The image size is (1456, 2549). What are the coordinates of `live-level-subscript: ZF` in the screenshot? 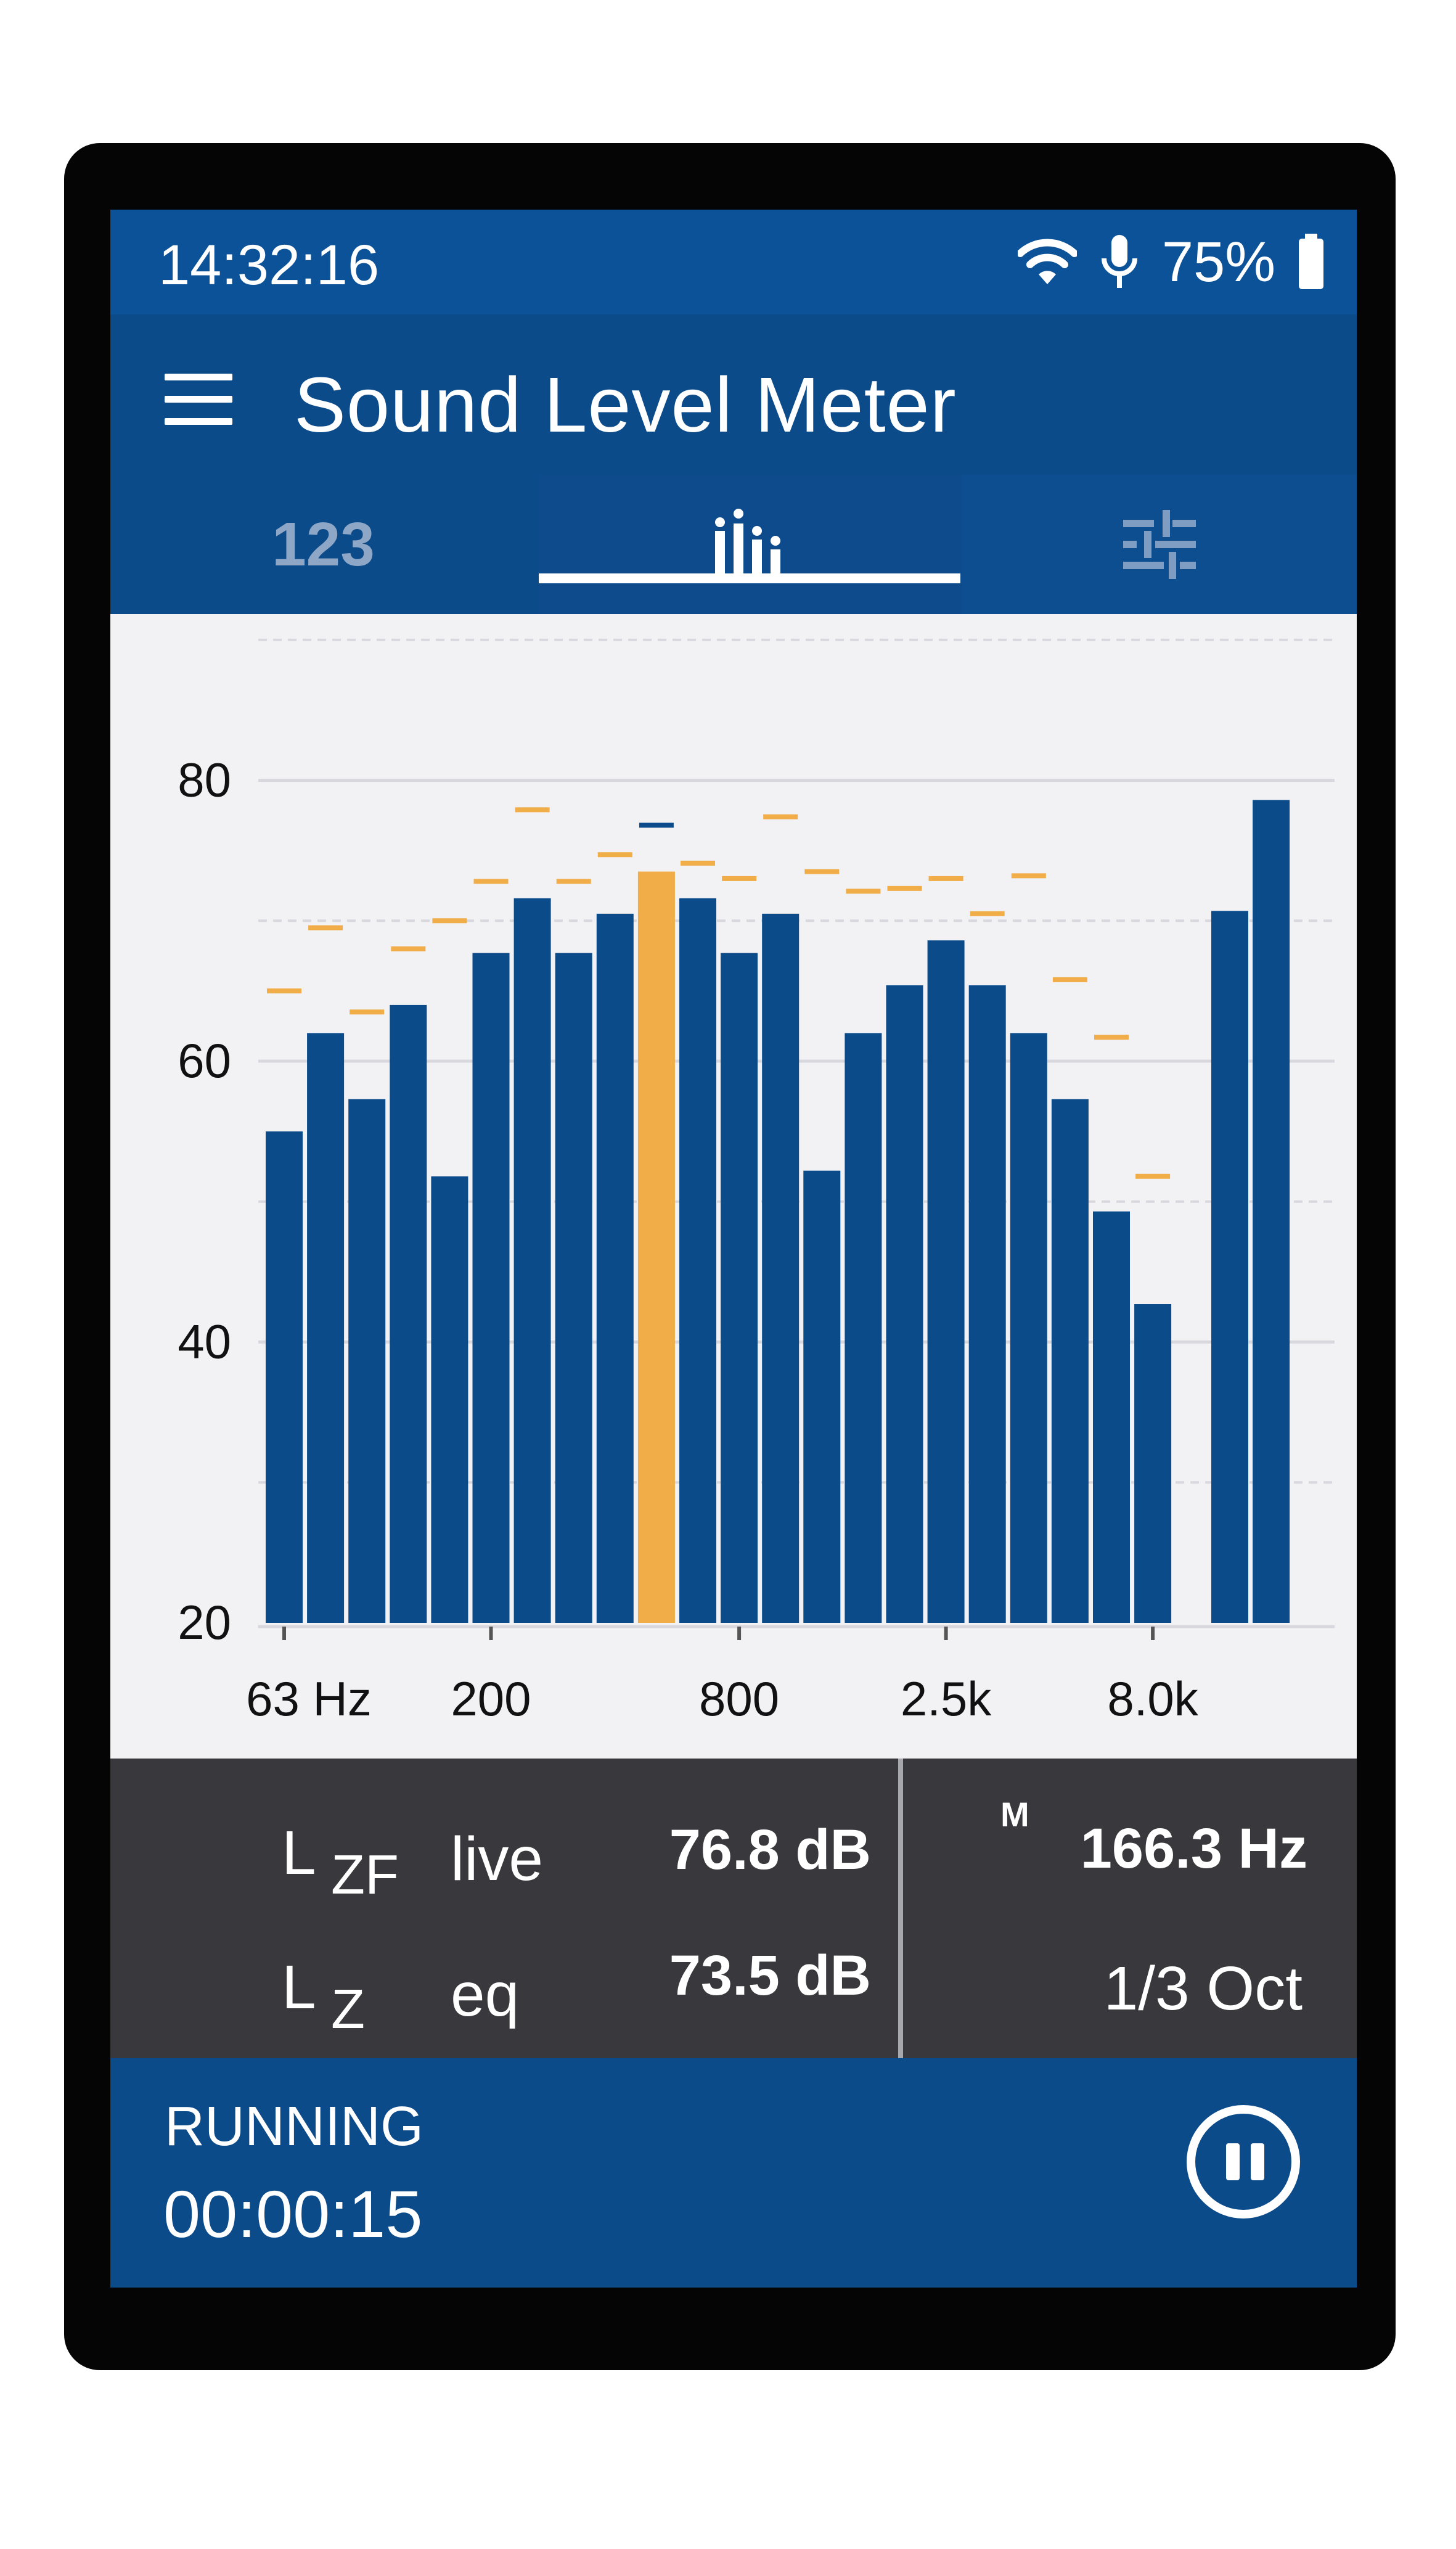 It's located at (365, 1875).